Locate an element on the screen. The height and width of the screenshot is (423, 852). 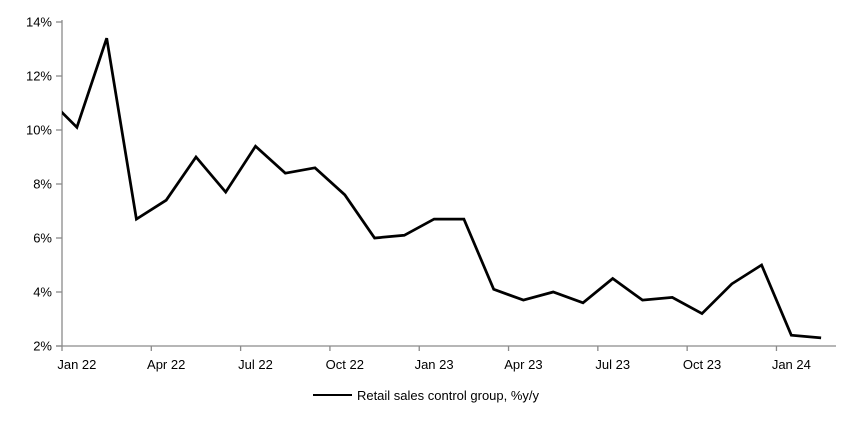
legend-line-marker is located at coordinates (332, 395).